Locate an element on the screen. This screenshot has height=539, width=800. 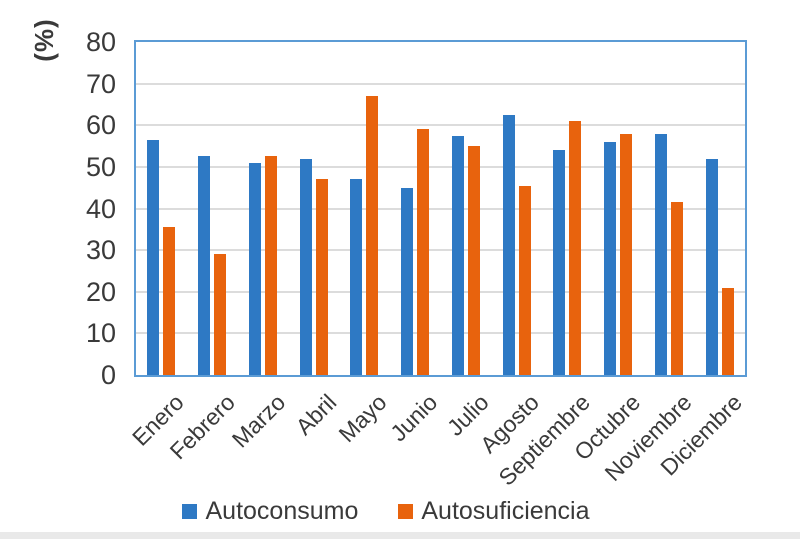
bar-autosuficiencia-enero is located at coordinates (169, 301).